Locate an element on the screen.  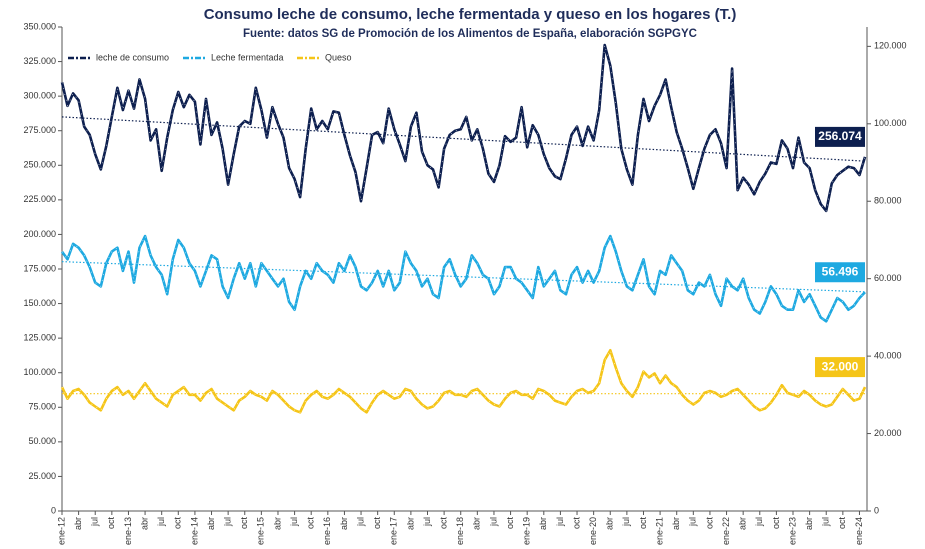
y2-tick-label: 100.000 is located at coordinates (890, 123).